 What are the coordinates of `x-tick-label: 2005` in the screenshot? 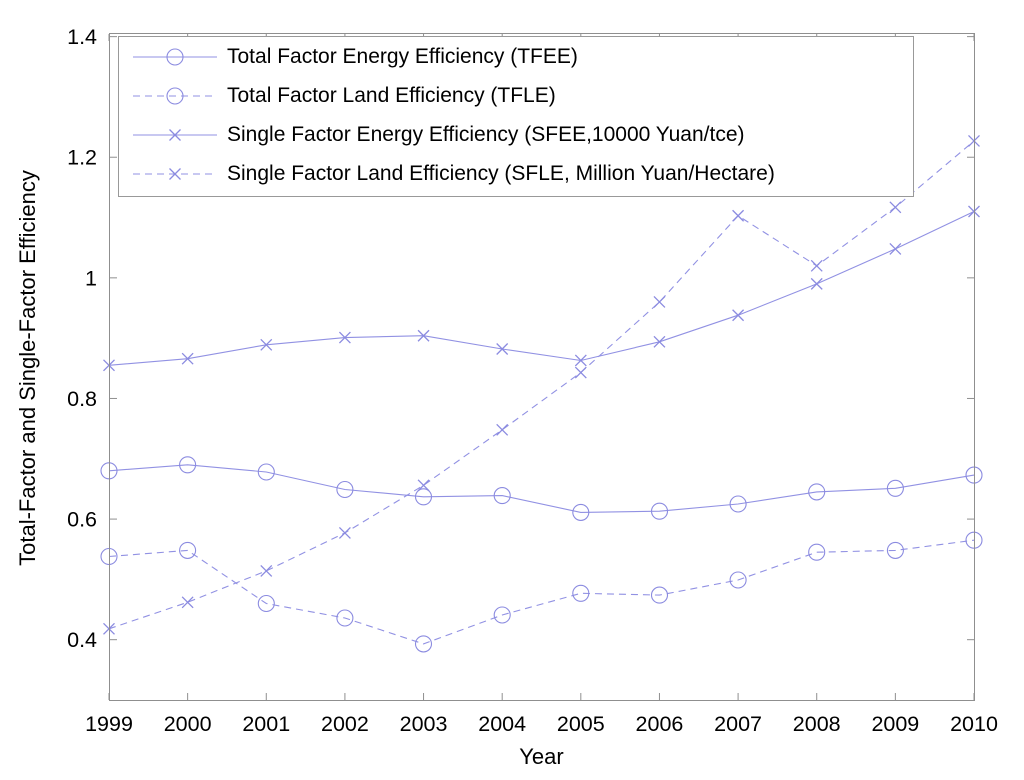 It's located at (581, 724).